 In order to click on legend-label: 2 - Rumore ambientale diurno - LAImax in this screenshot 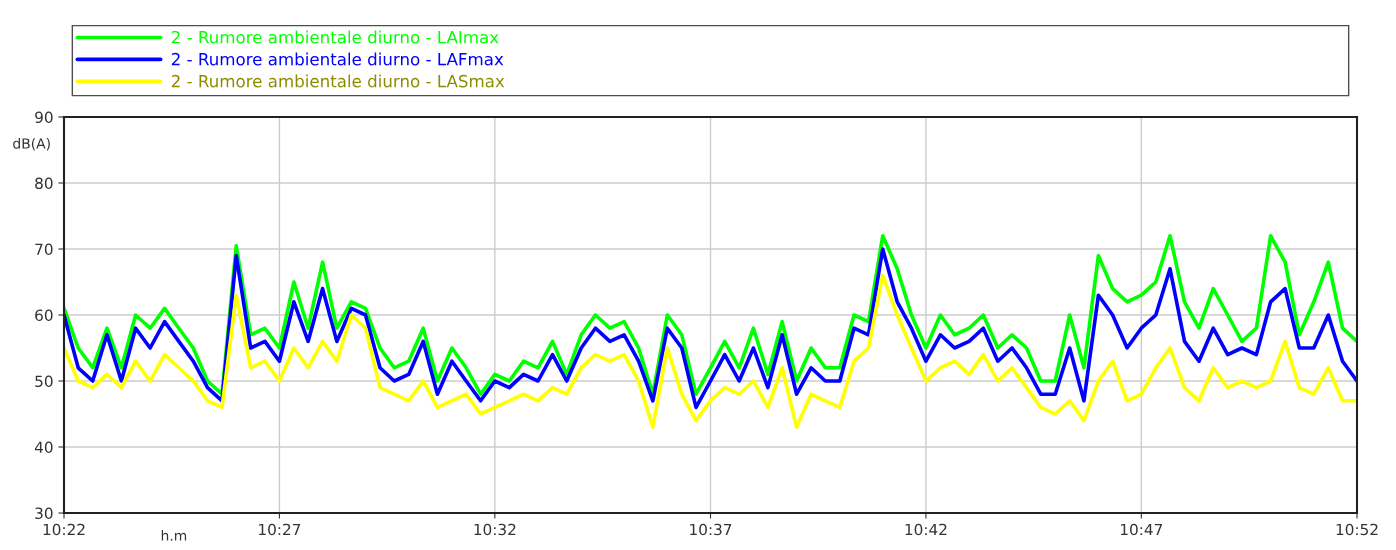, I will do `click(335, 37)`.